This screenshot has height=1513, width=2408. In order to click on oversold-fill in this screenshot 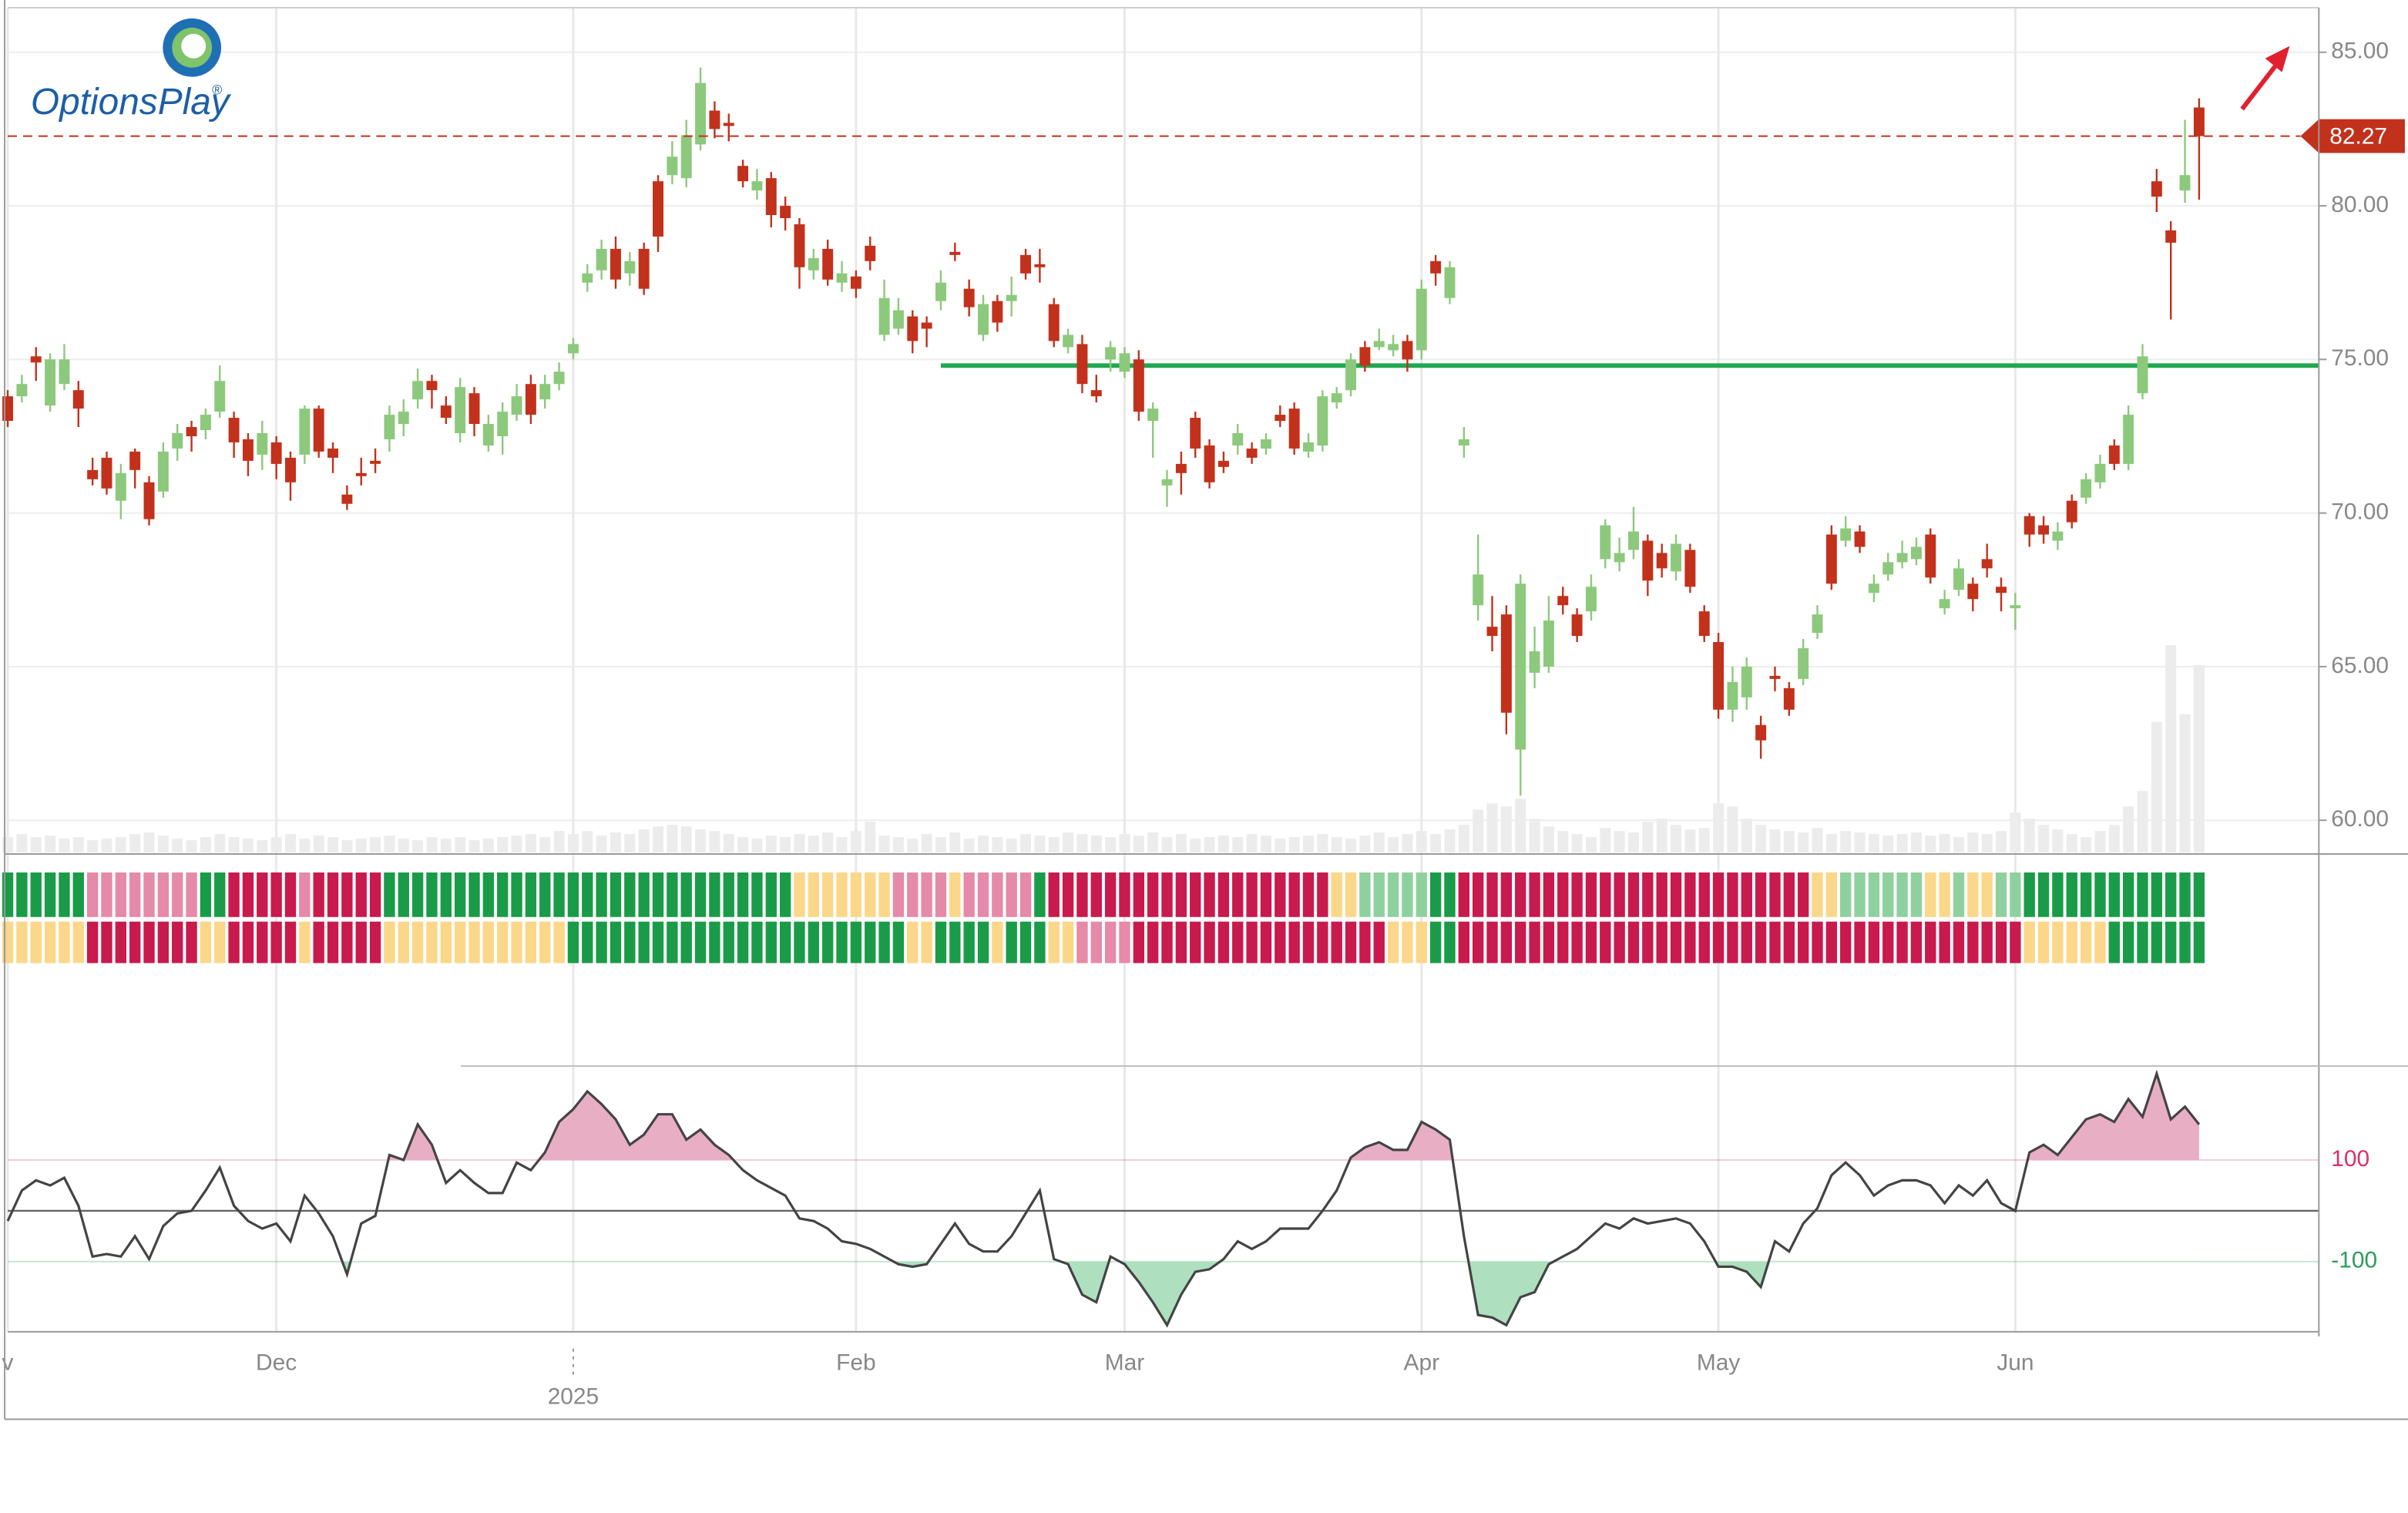, I will do `click(1103, 1293)`.